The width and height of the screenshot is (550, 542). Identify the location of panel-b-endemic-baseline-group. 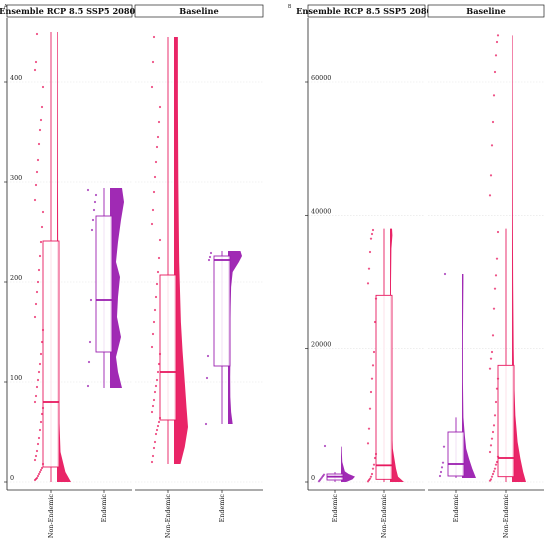
(457, 375).